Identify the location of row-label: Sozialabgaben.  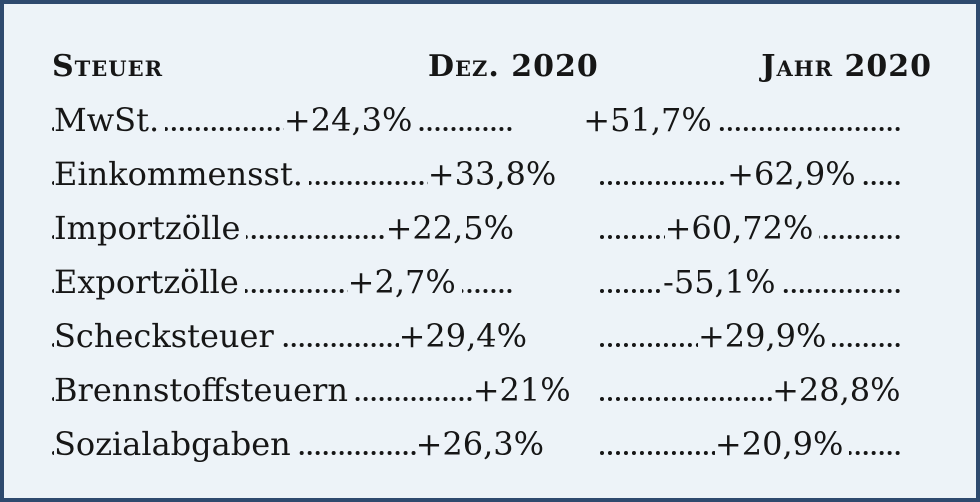
(175, 444).